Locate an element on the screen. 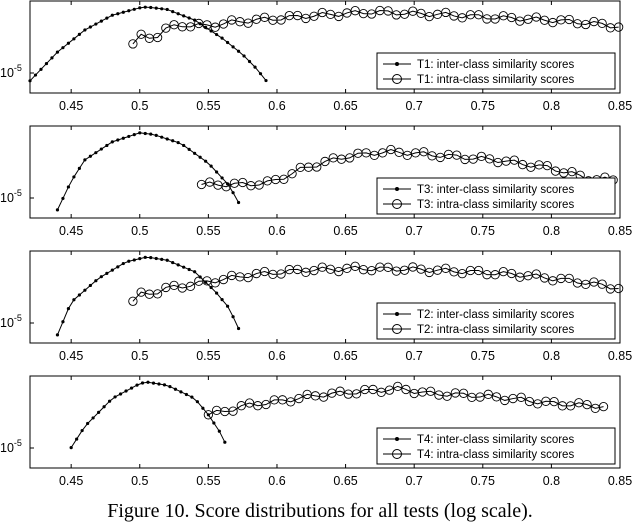  legend-entry-label: T2: inter-class similarity scores is located at coordinates (495, 315).